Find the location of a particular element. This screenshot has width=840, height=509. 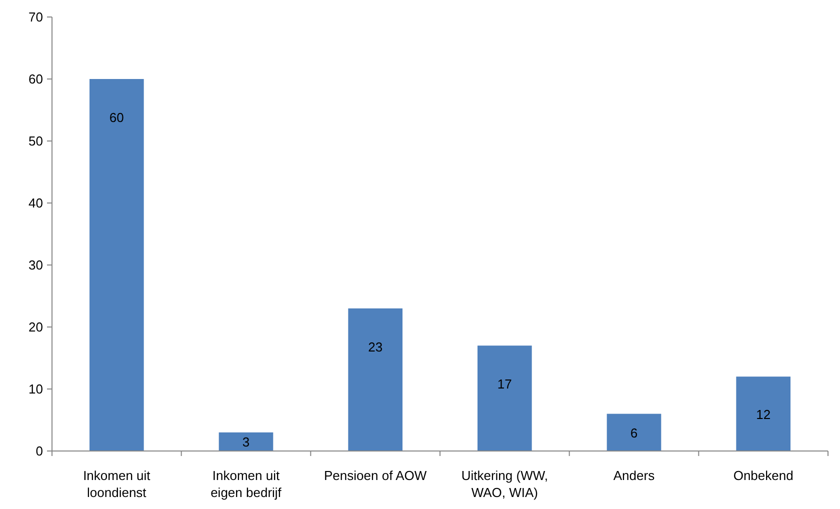

x-tick-label: Pensioen of AOW is located at coordinates (376, 475).